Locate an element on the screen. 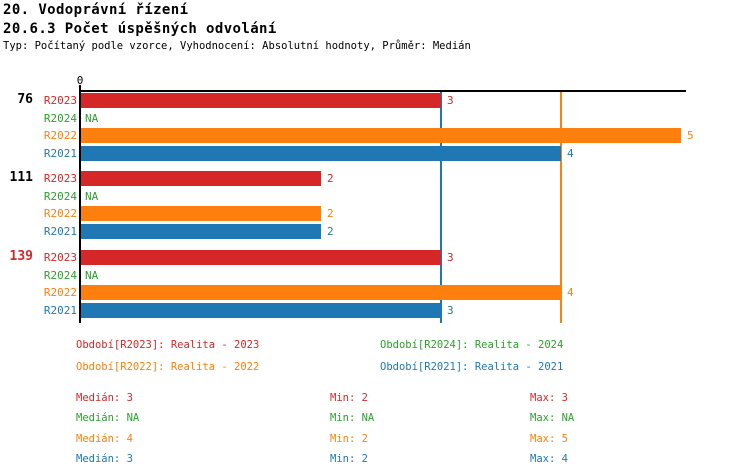 The height and width of the screenshot is (476, 750). stat-max-r2024: Max: NA is located at coordinates (552, 418).